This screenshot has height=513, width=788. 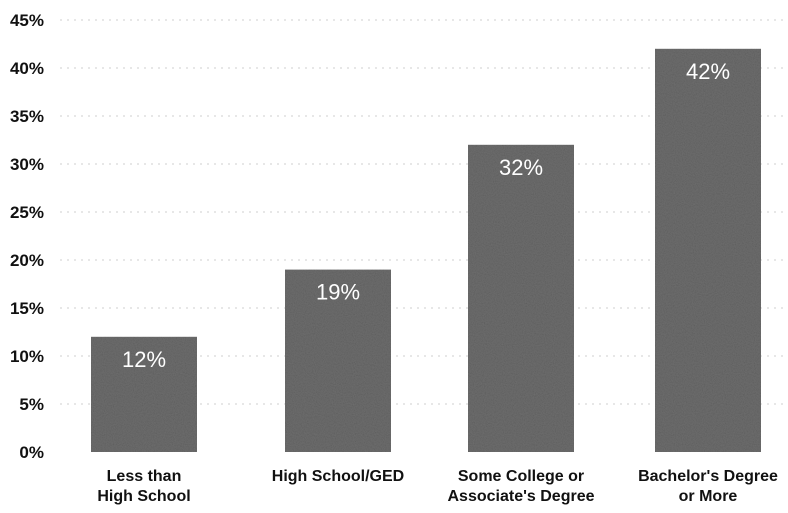 I want to click on y-tick-label: 35%, so click(x=27, y=116).